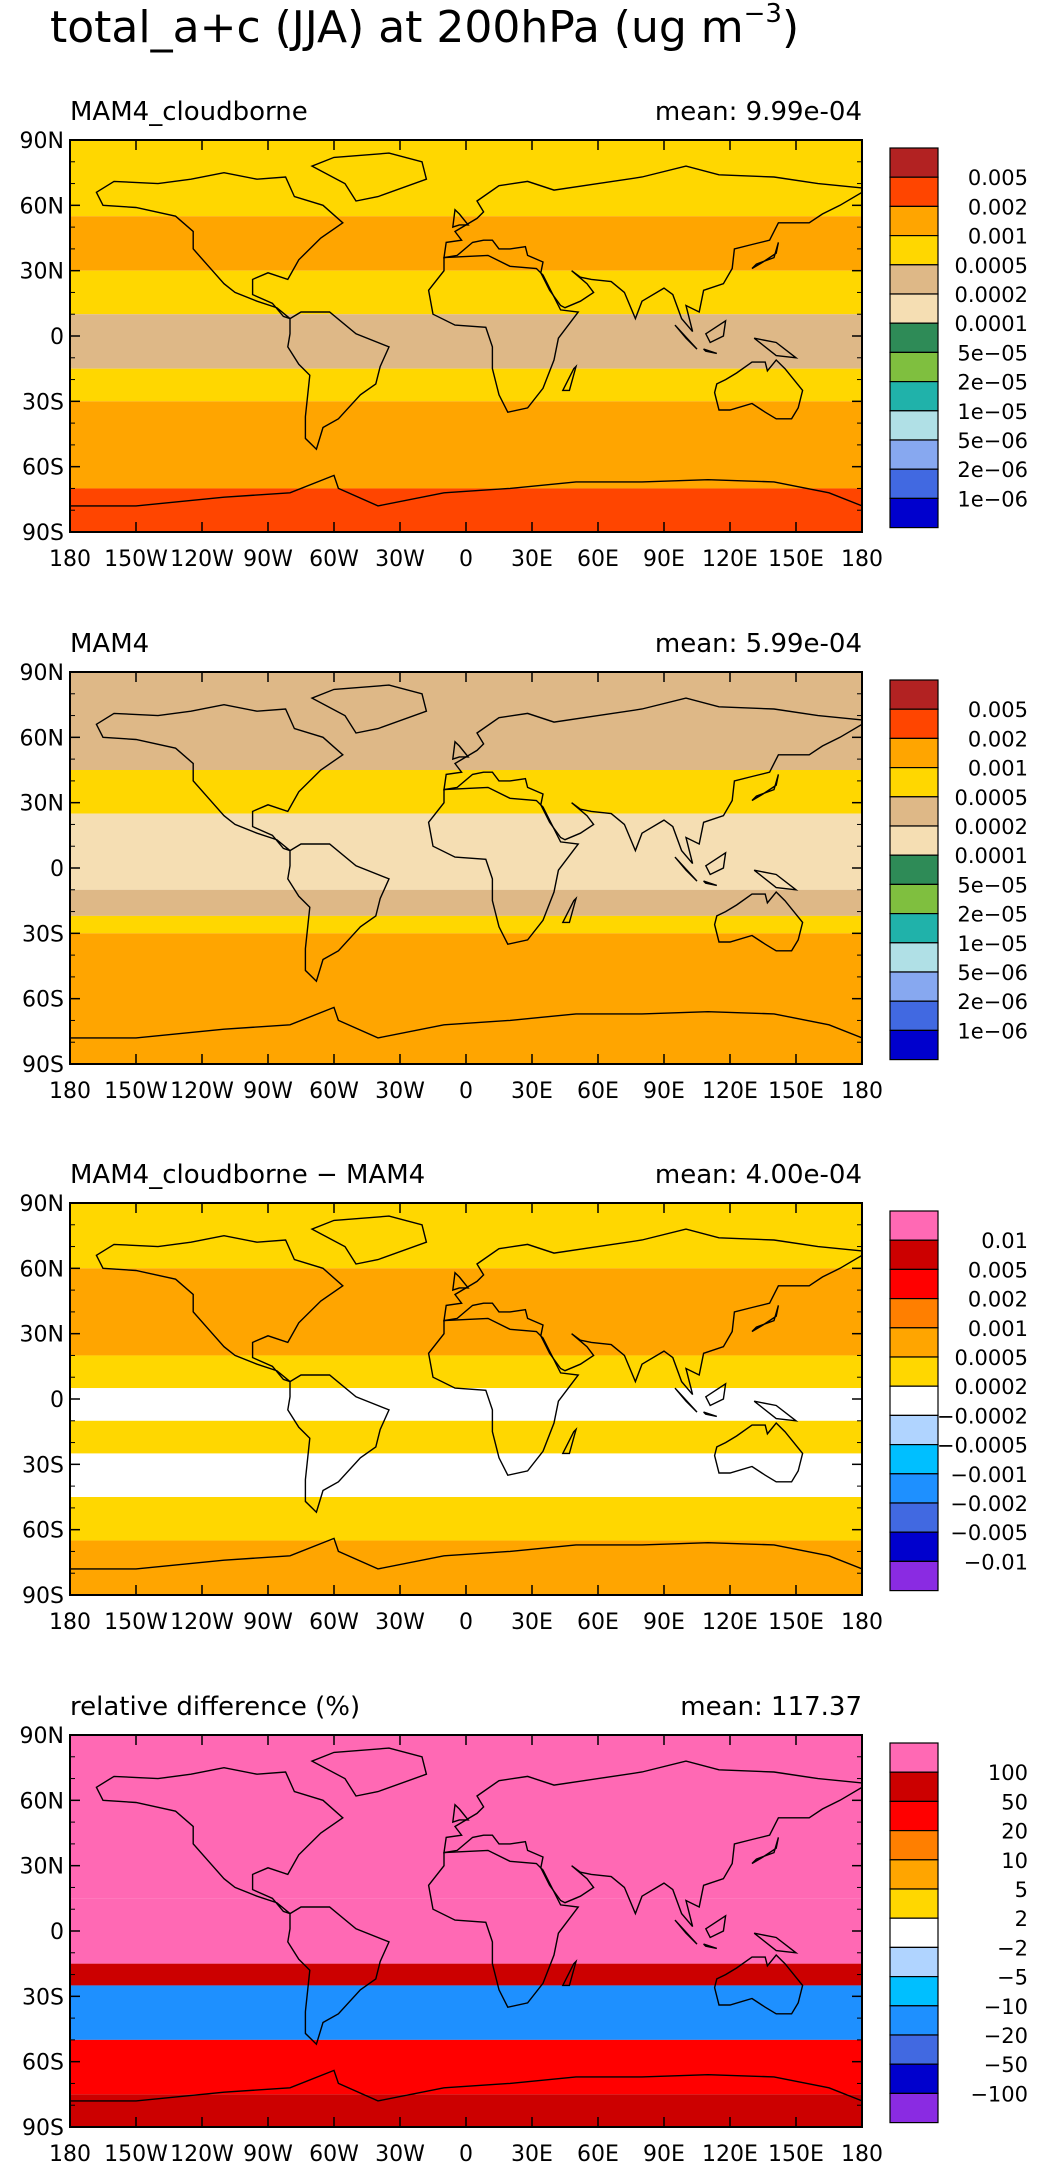  Describe the element at coordinates (1008, 1773) in the screenshot. I see `colorbar-label: 100` at that location.